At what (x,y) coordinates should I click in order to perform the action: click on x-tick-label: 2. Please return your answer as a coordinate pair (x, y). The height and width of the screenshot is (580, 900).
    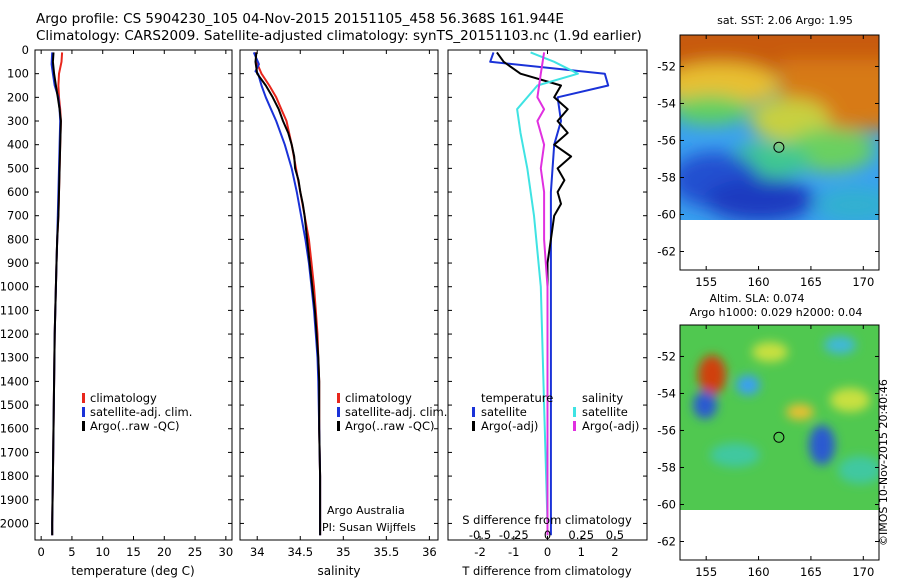
    Looking at the image, I should click on (614, 552).